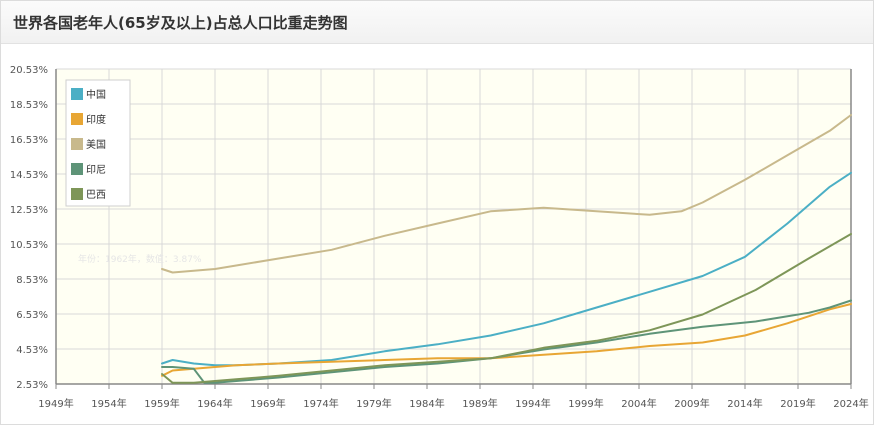  What do you see at coordinates (29, 175) in the screenshot?
I see `y-tick-label: 14.53%` at bounding box center [29, 175].